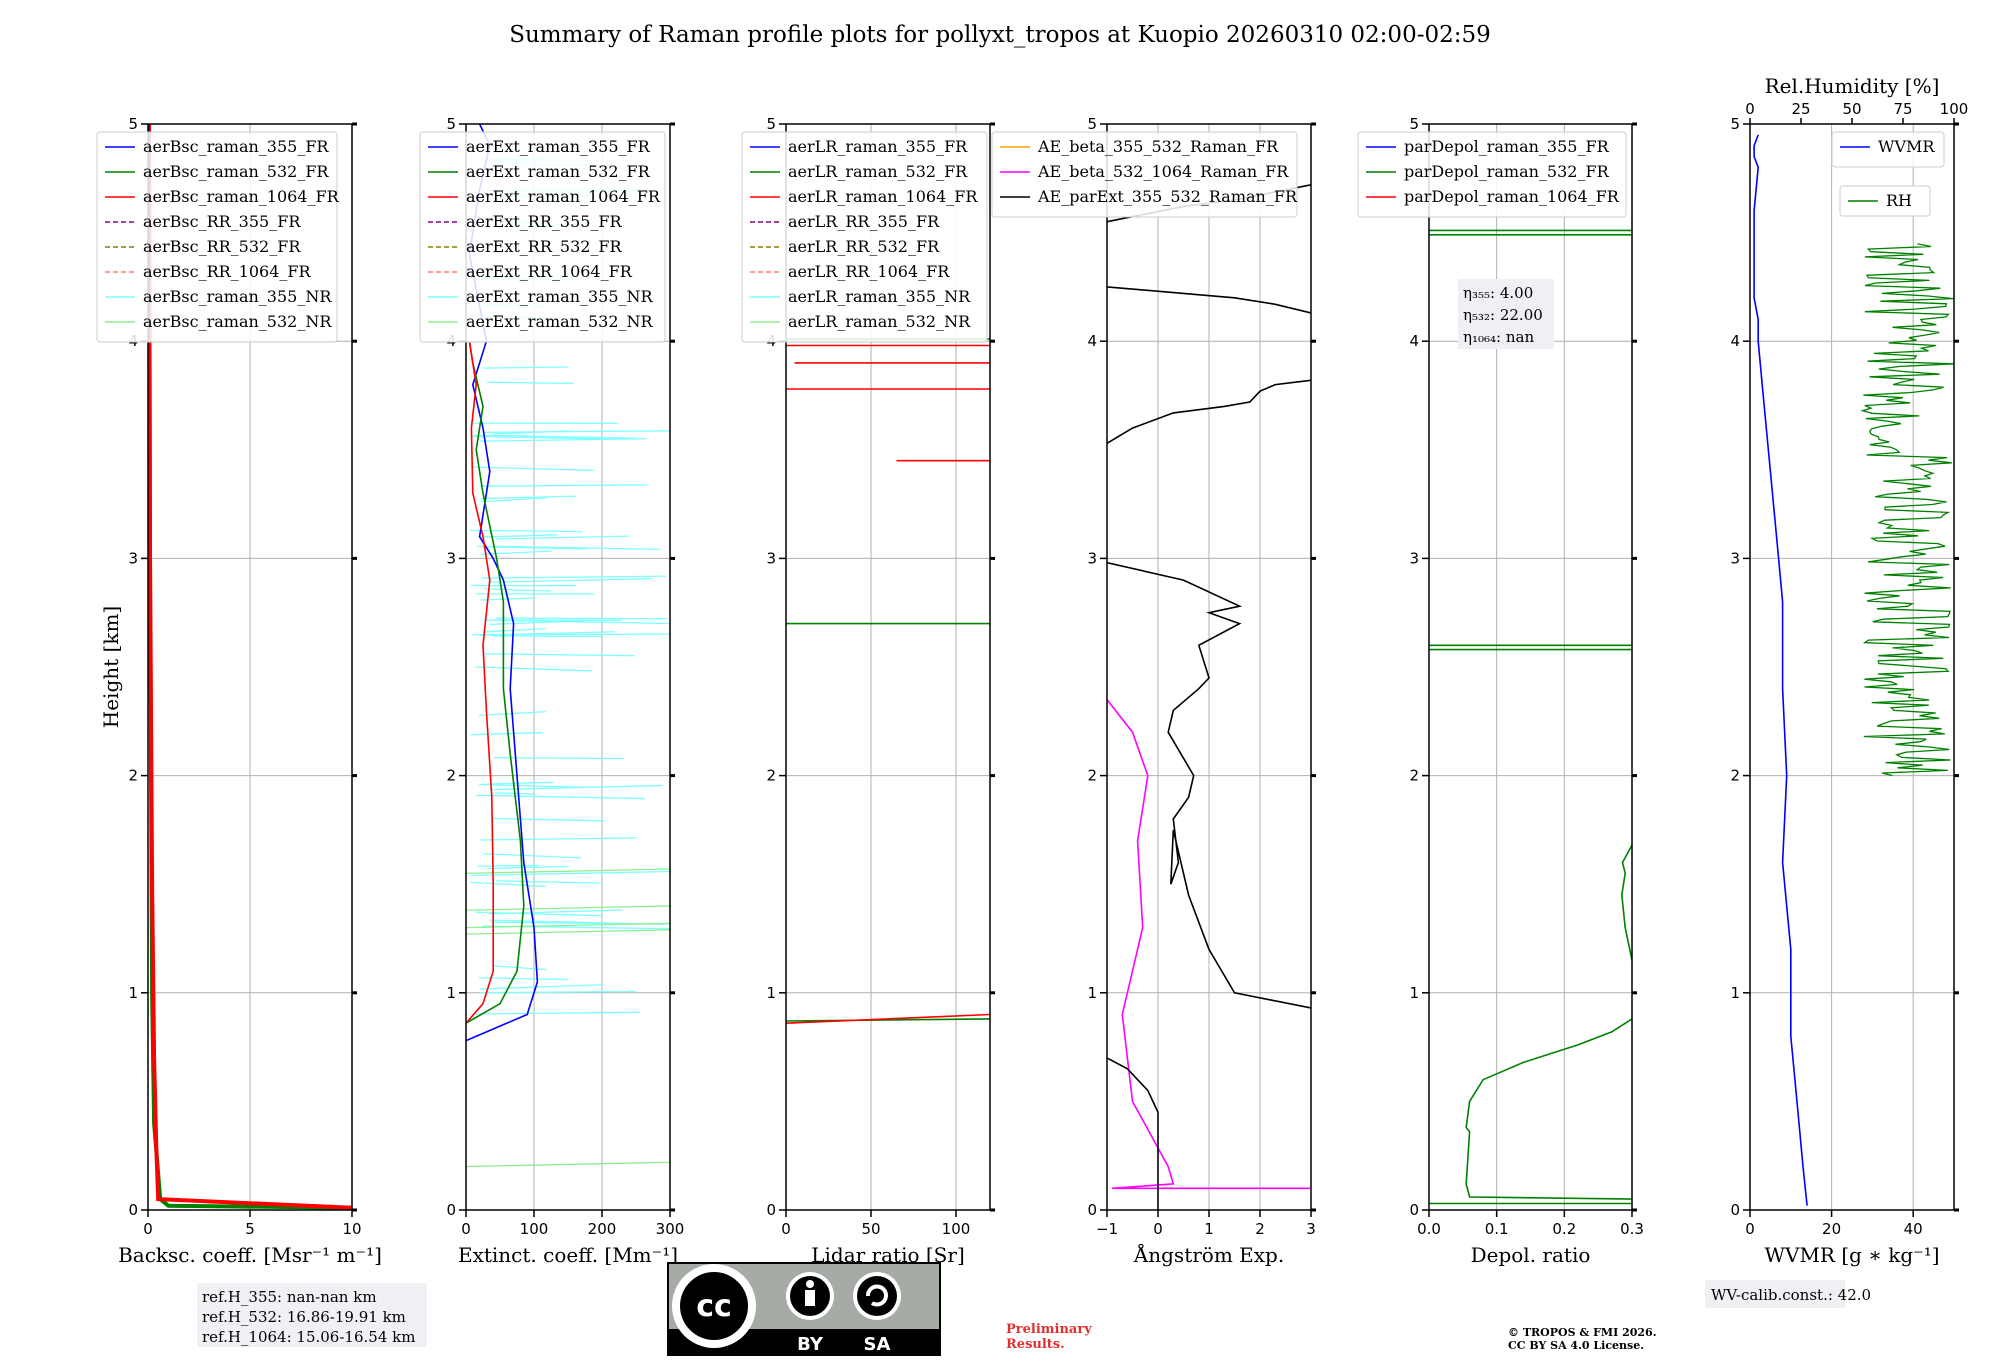  Describe the element at coordinates (1750, 109) in the screenshot. I see `x2tick-label: 0` at that location.